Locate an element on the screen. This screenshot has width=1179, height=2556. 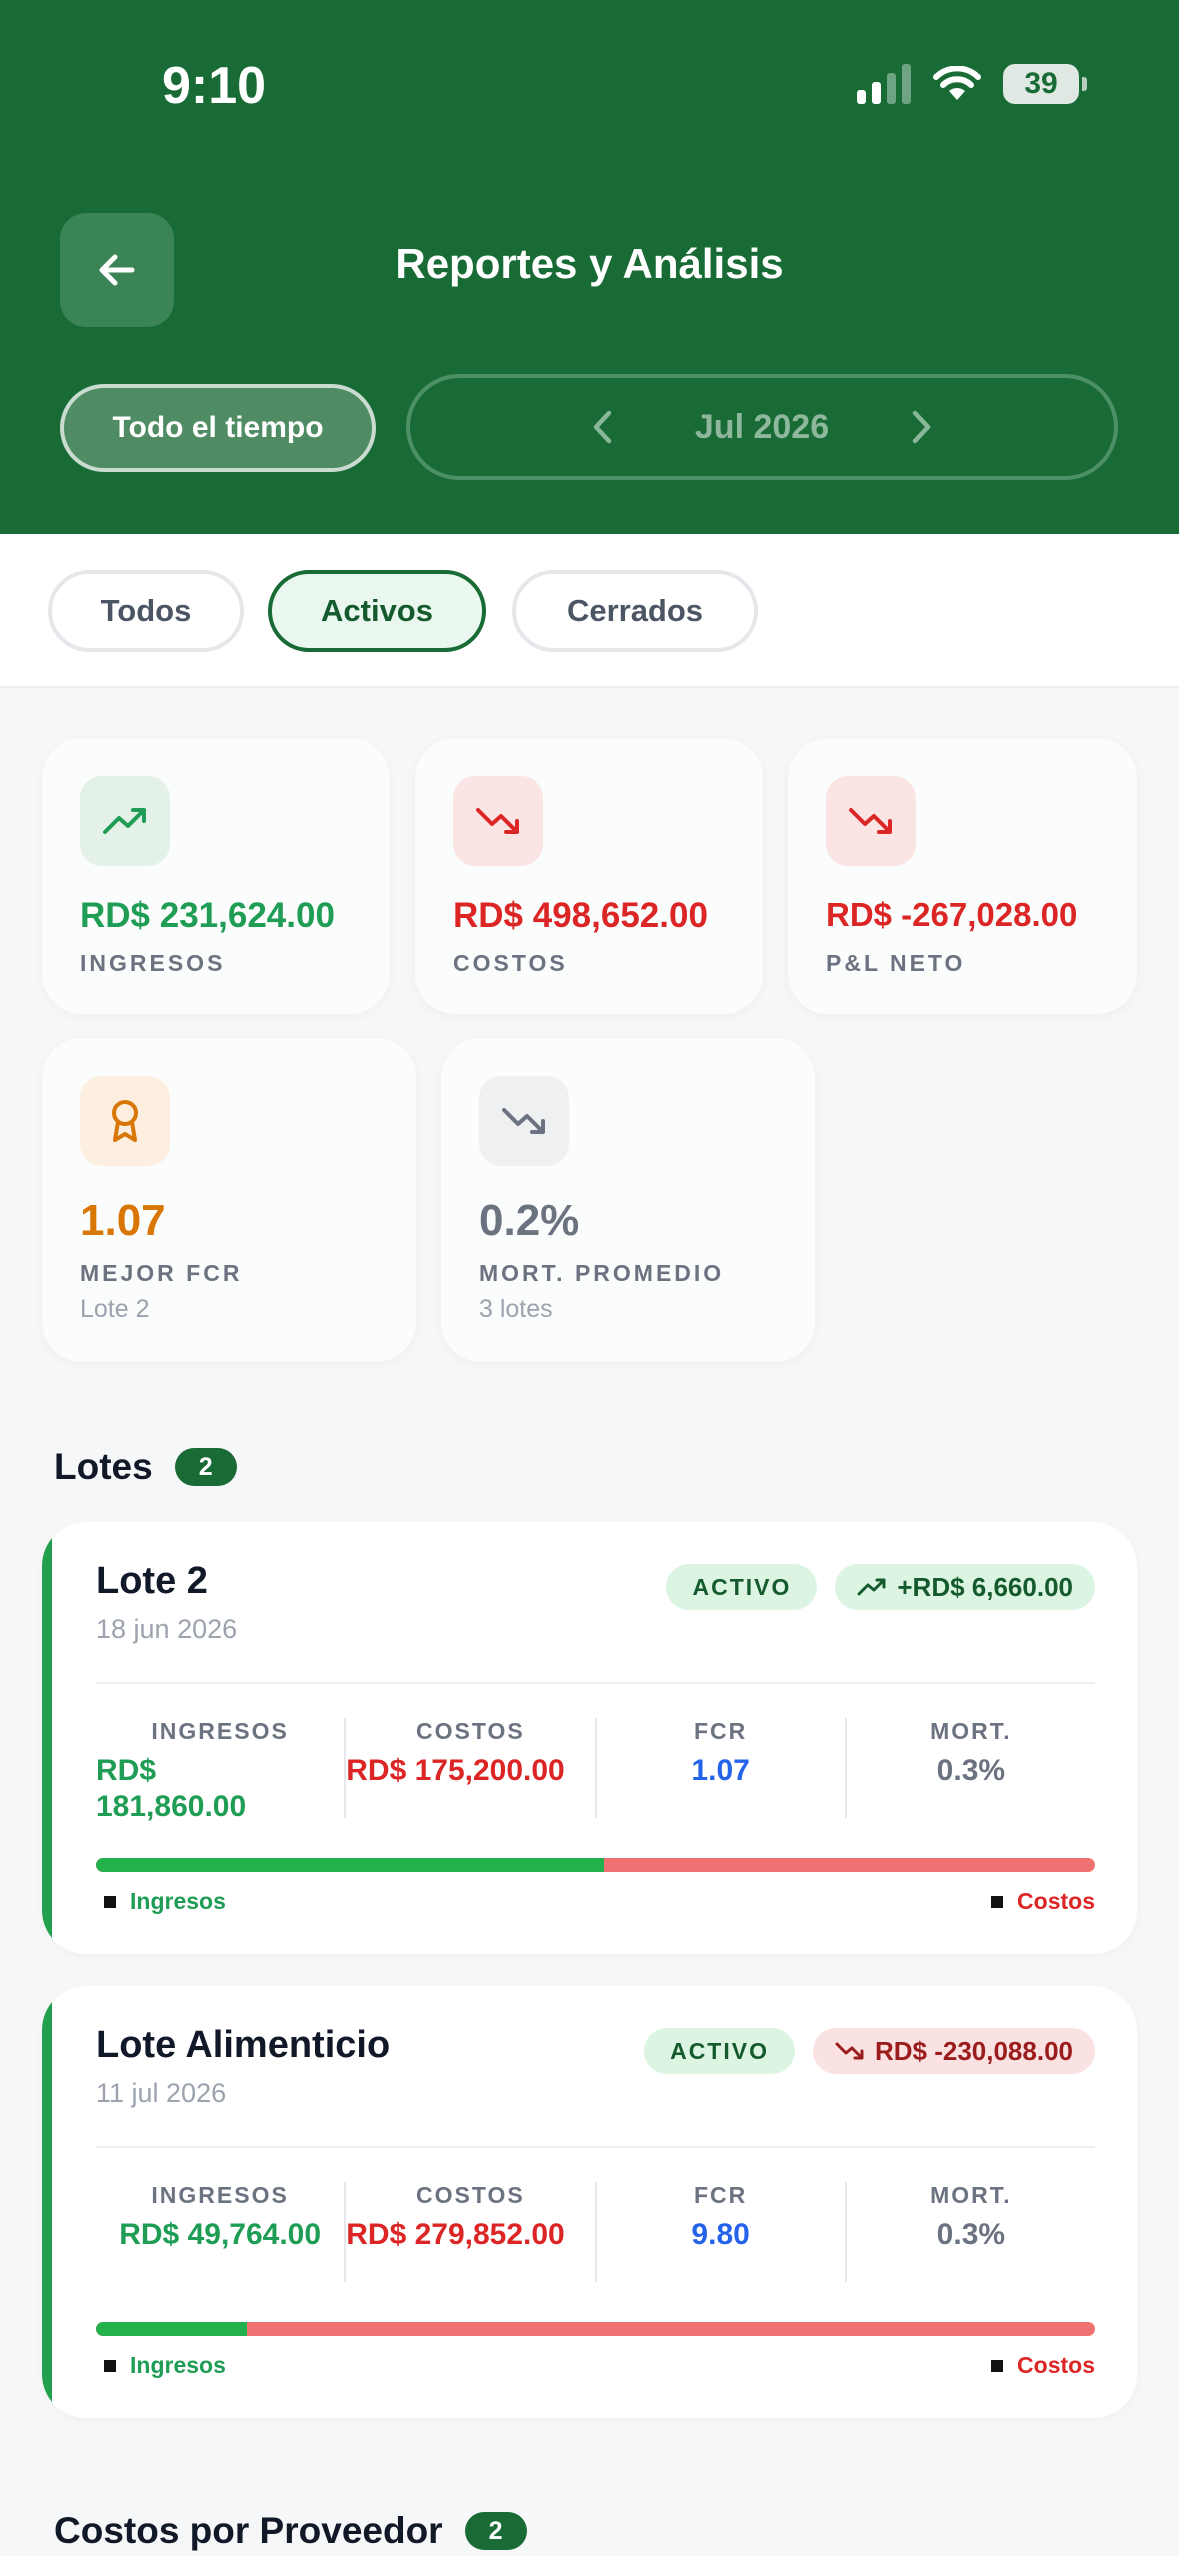
lot-date: 11 jul 2026 is located at coordinates (161, 2093).